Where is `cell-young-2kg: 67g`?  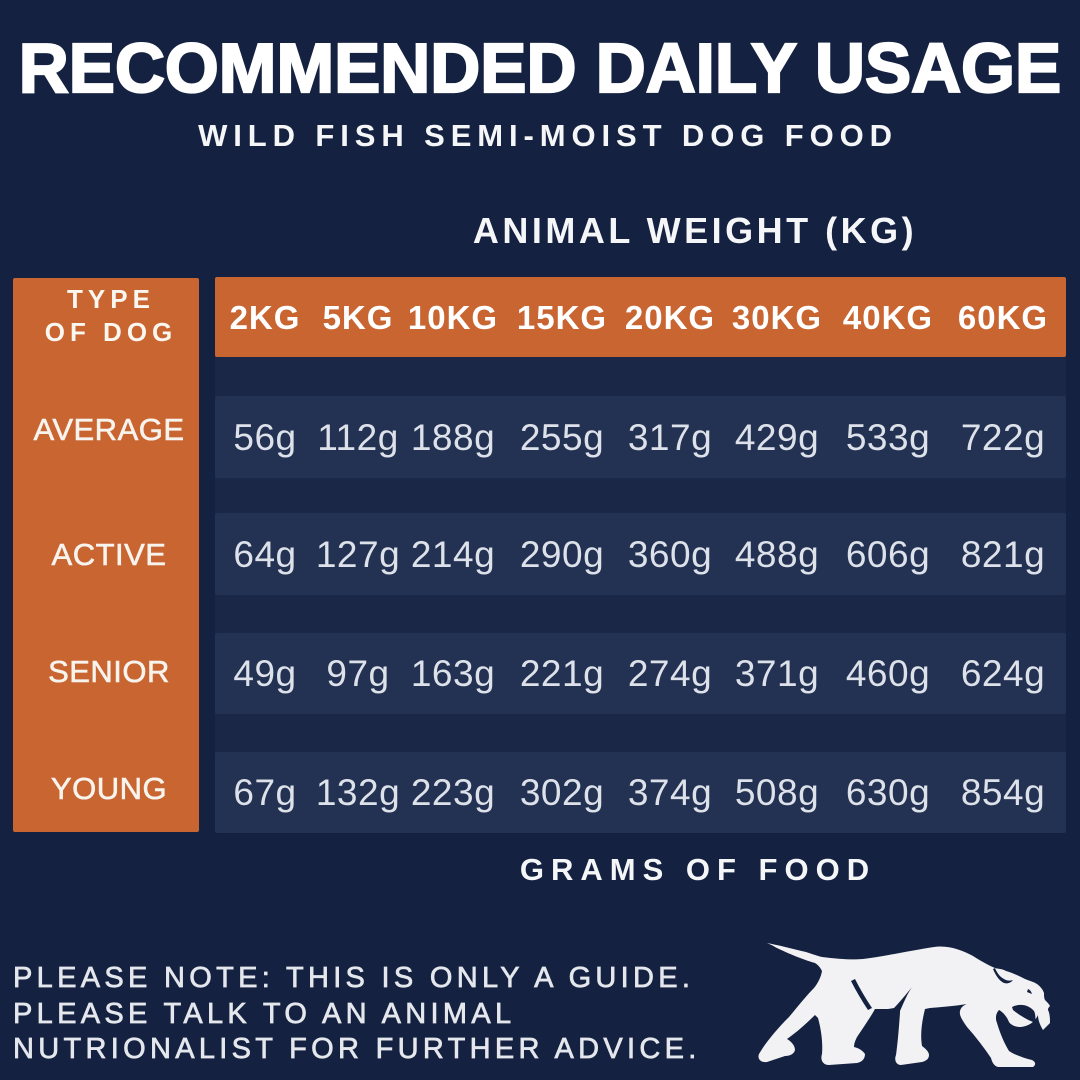
cell-young-2kg: 67g is located at coordinates (265, 792).